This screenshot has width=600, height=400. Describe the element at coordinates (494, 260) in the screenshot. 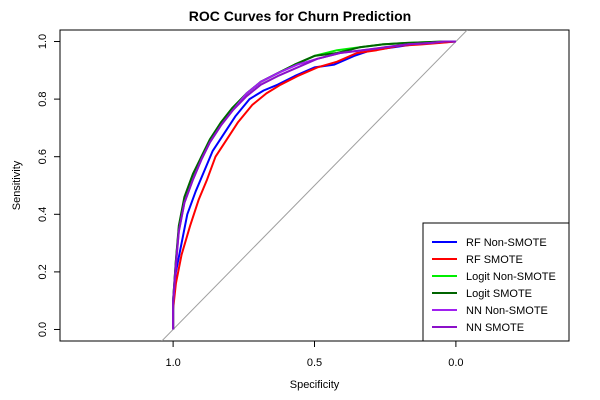

I see `legend-label: RF SMOTE` at that location.